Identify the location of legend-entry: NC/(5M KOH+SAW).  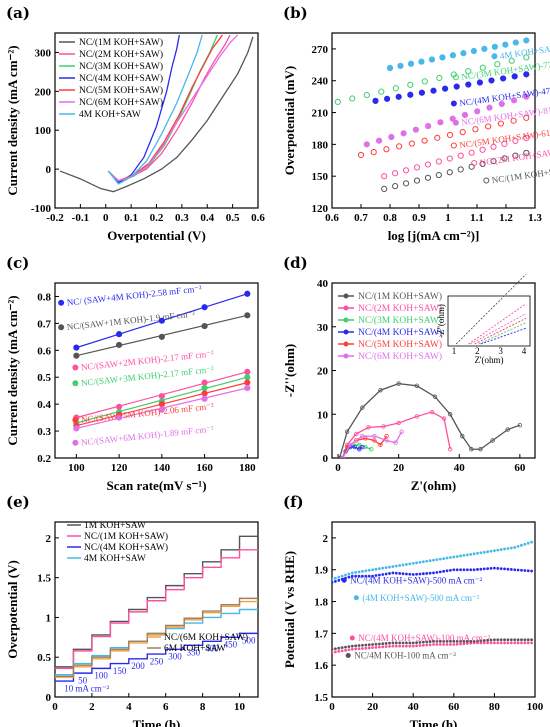
(400, 344).